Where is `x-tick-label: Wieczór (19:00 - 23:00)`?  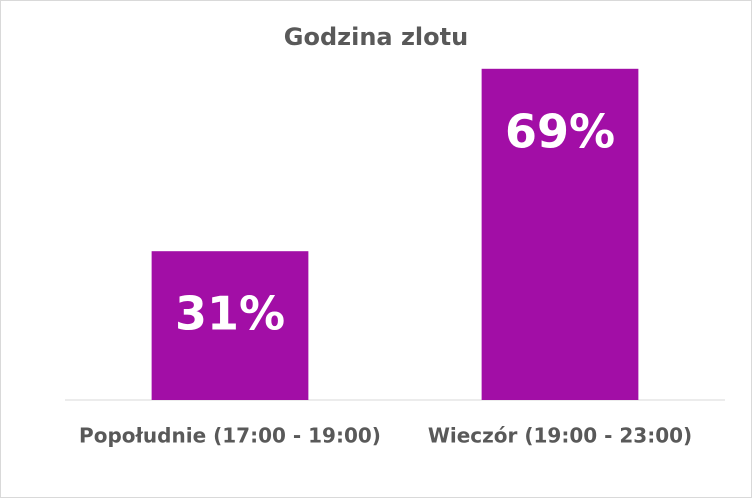 x-tick-label: Wieczór (19:00 - 23:00) is located at coordinates (560, 436).